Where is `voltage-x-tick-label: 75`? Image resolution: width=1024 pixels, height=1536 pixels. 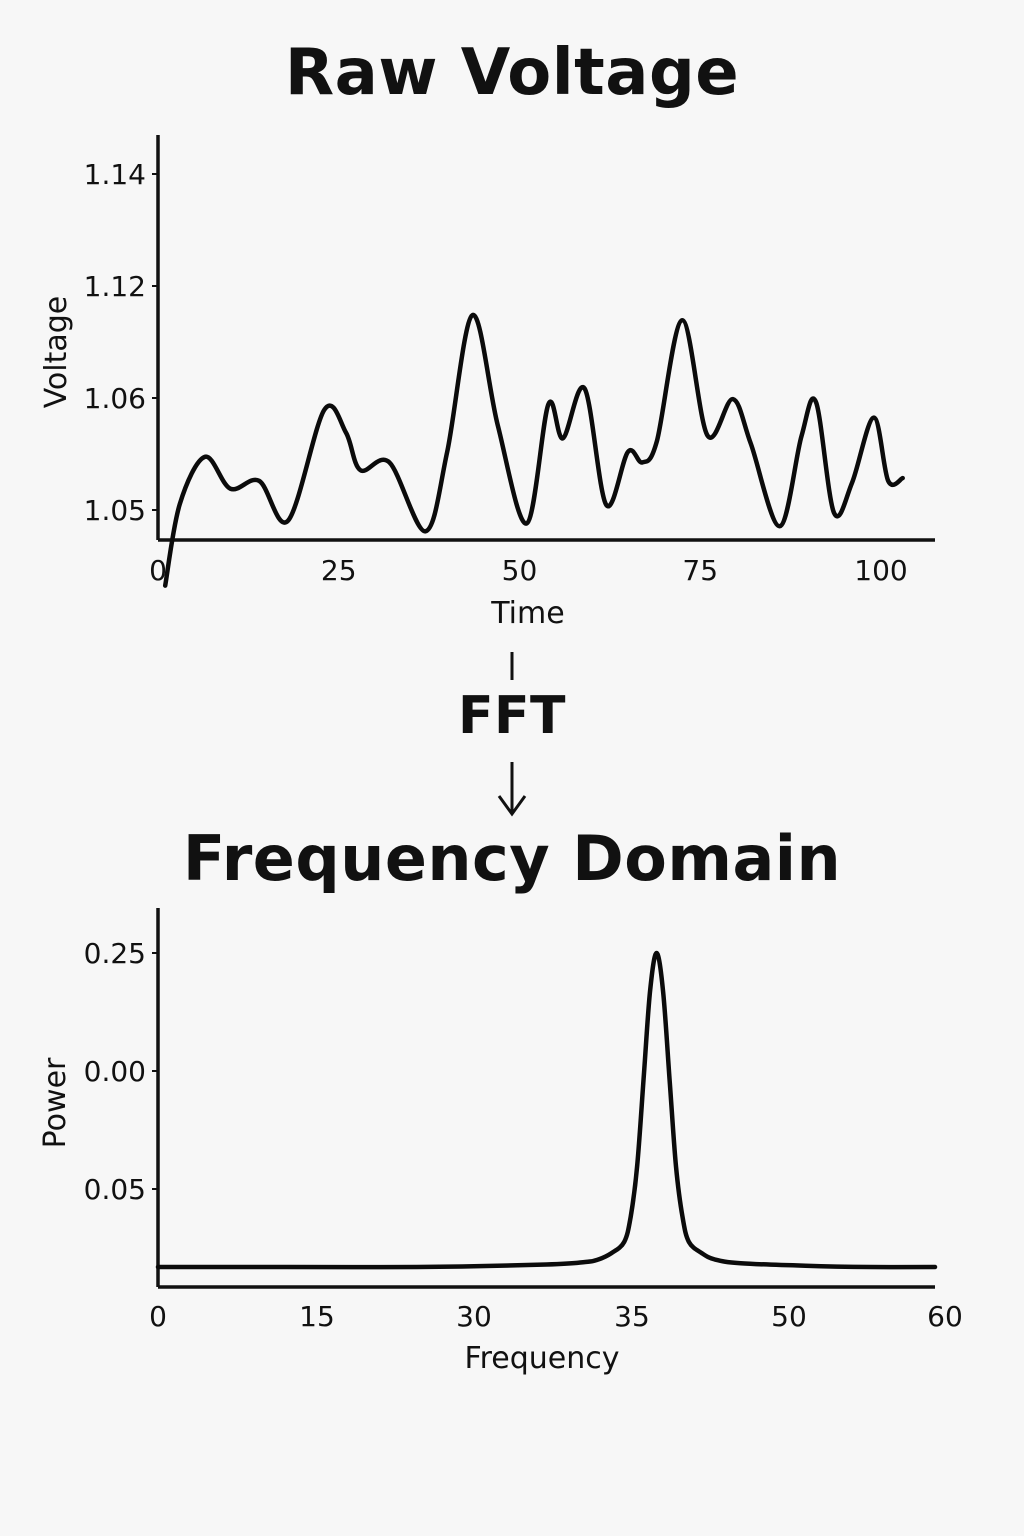 voltage-x-tick-label: 75 is located at coordinates (700, 570).